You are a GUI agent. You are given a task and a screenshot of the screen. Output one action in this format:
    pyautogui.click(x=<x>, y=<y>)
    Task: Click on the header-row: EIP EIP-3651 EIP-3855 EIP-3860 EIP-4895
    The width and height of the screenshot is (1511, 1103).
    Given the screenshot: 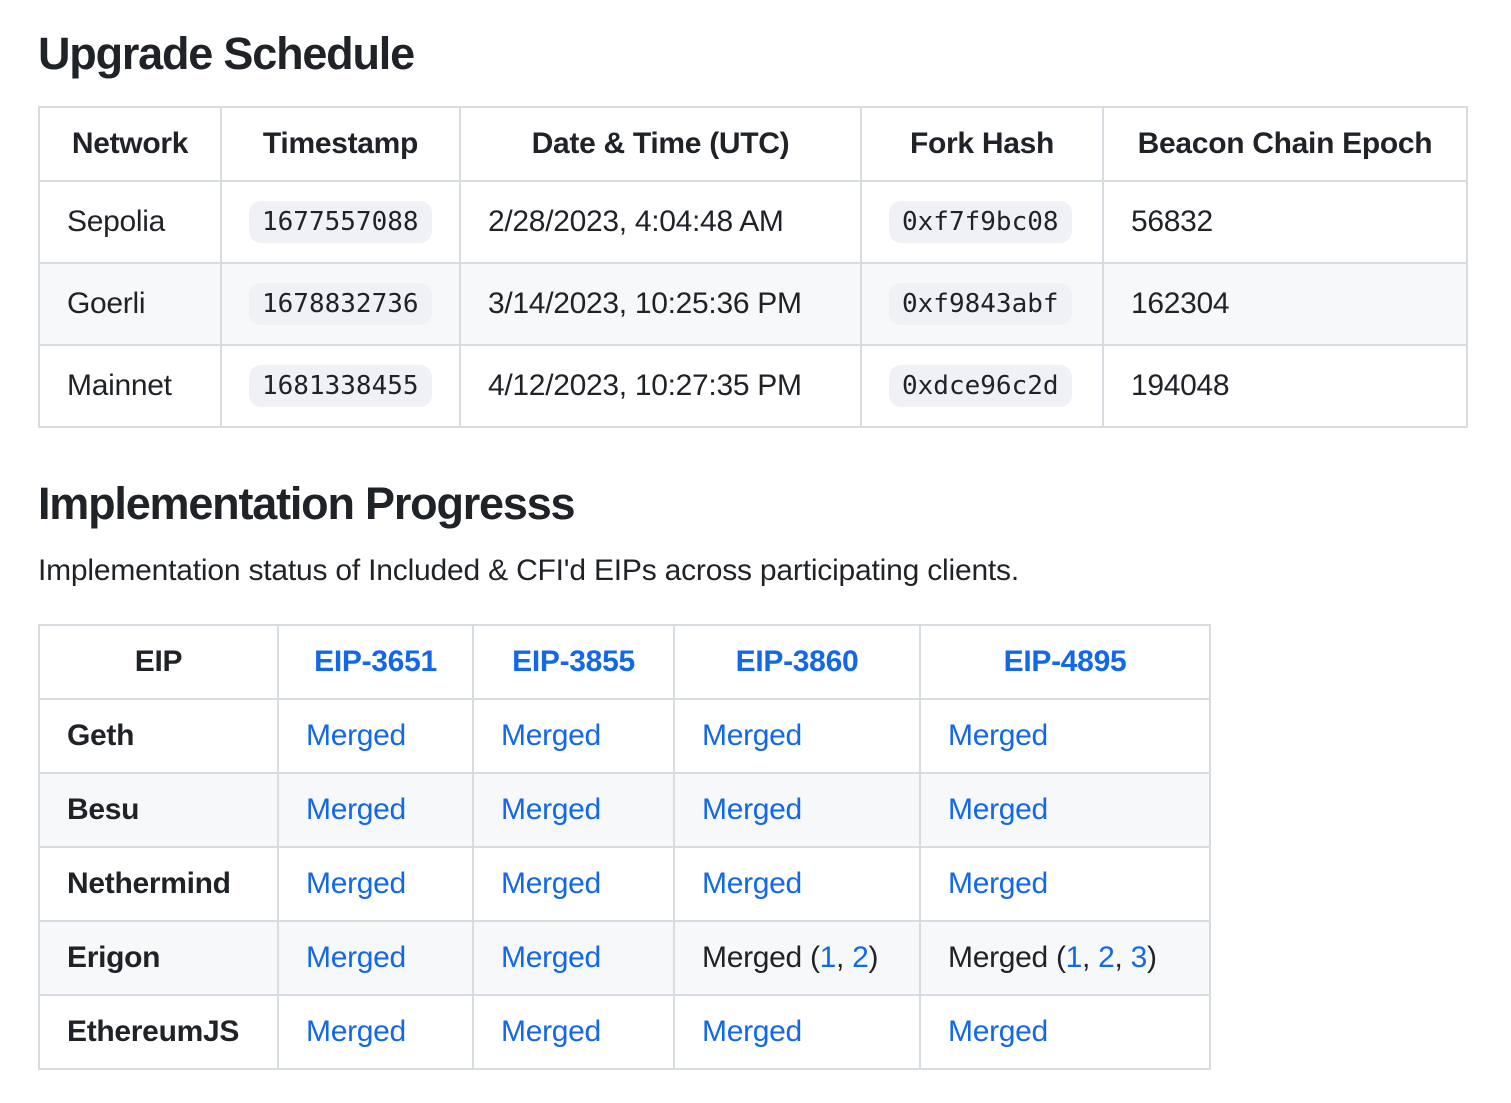 What is the action you would take?
    pyautogui.click(x=624, y=662)
    